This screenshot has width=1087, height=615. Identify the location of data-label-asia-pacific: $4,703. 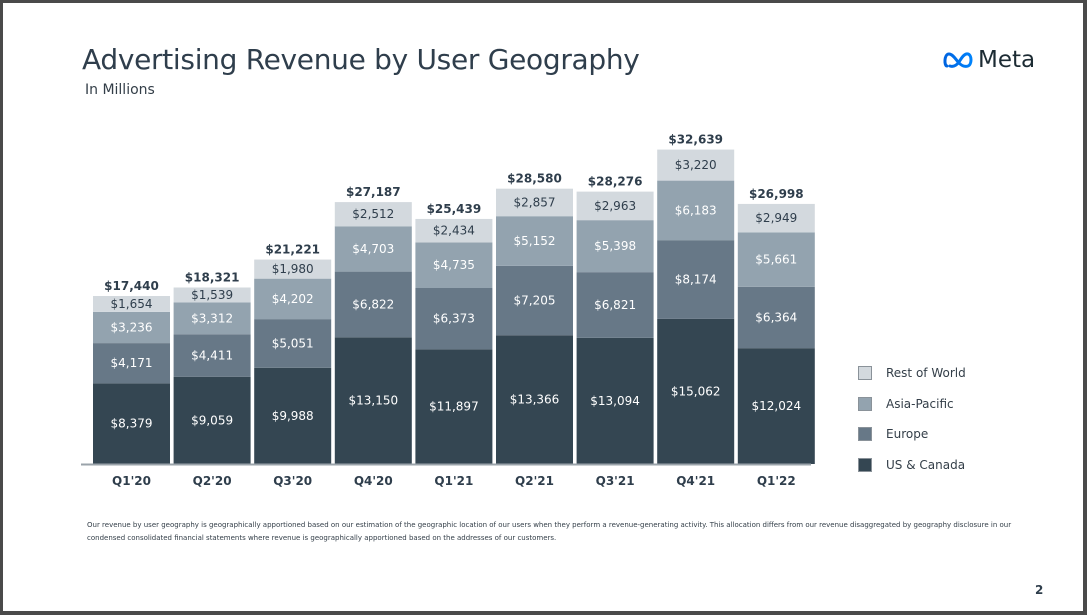
(373, 249).